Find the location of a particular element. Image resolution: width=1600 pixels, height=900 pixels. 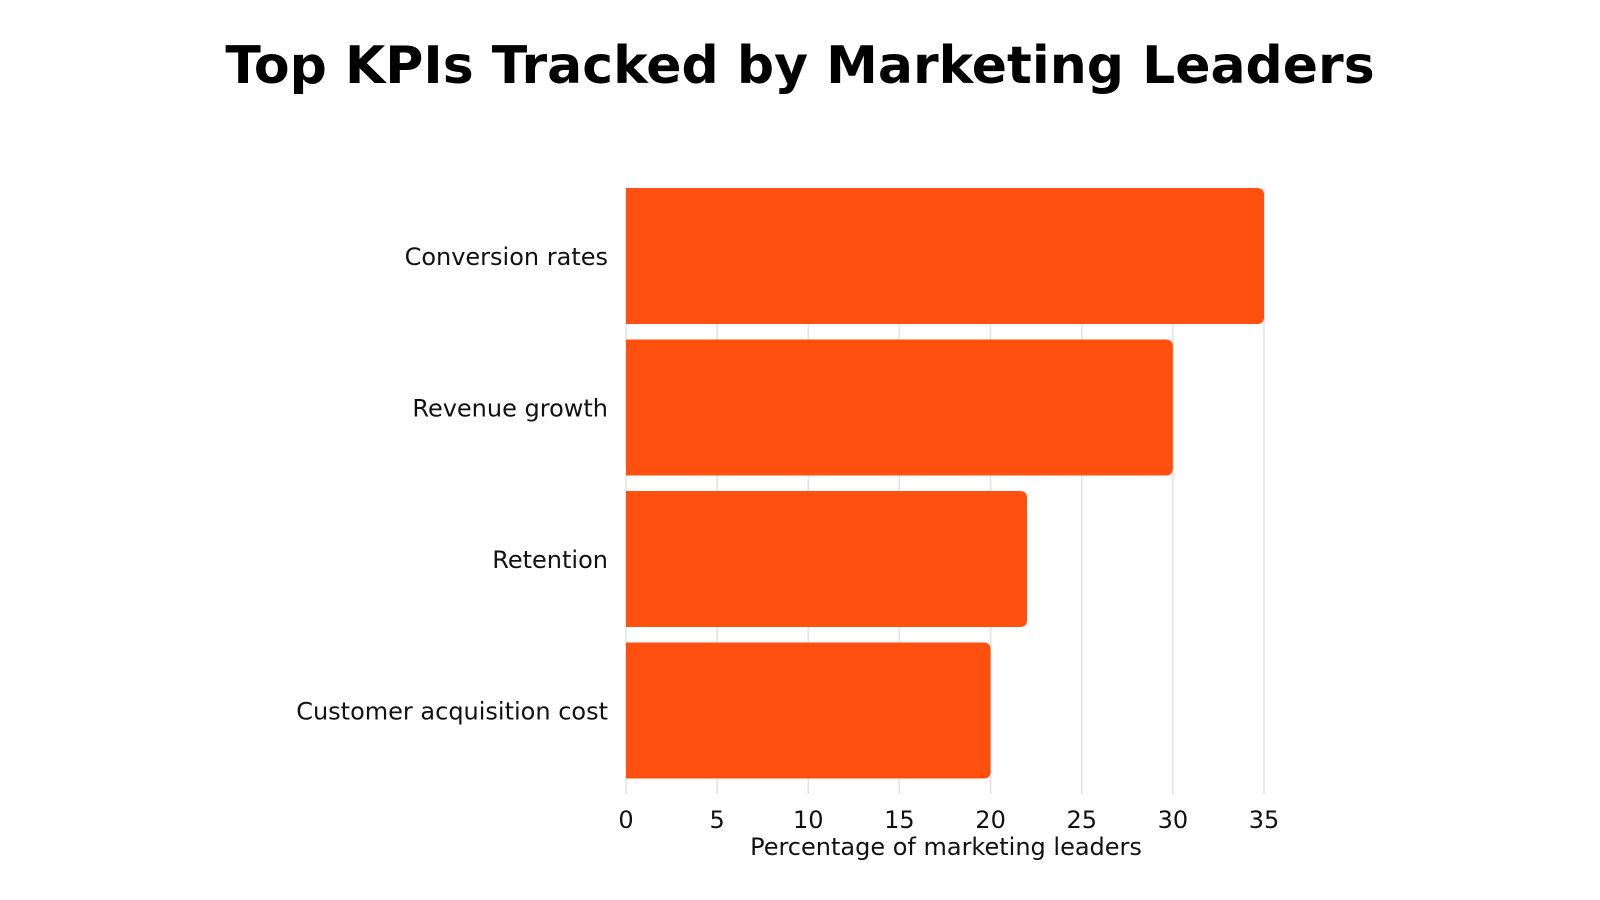

category-label: Conversion rates is located at coordinates (506, 257).